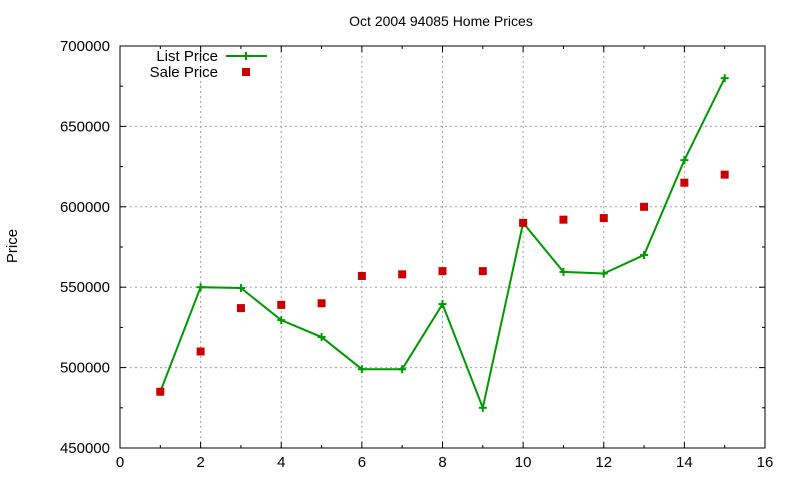 The width and height of the screenshot is (800, 480). What do you see at coordinates (523, 462) in the screenshot?
I see `x-tick-label: 10` at bounding box center [523, 462].